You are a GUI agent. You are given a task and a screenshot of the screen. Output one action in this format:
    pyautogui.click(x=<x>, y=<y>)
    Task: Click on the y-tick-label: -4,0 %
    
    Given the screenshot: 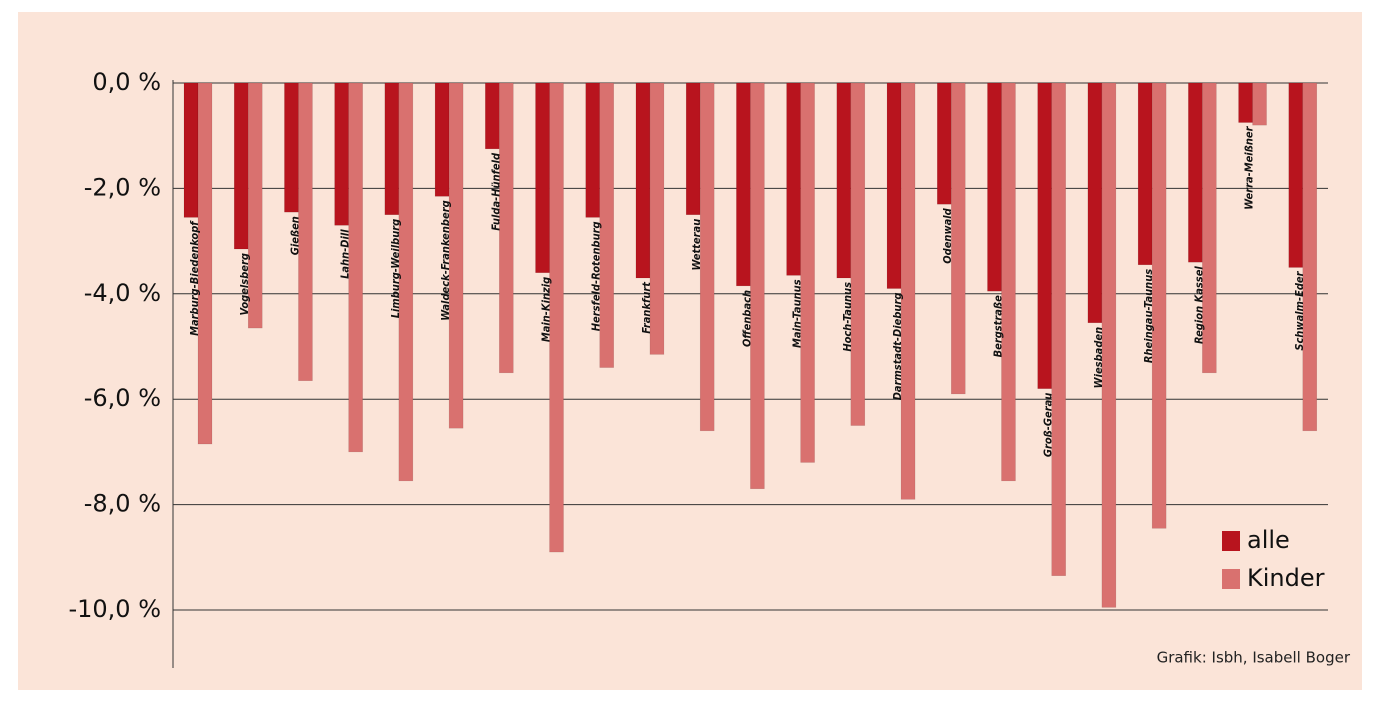 What is the action you would take?
    pyautogui.click(x=122, y=293)
    